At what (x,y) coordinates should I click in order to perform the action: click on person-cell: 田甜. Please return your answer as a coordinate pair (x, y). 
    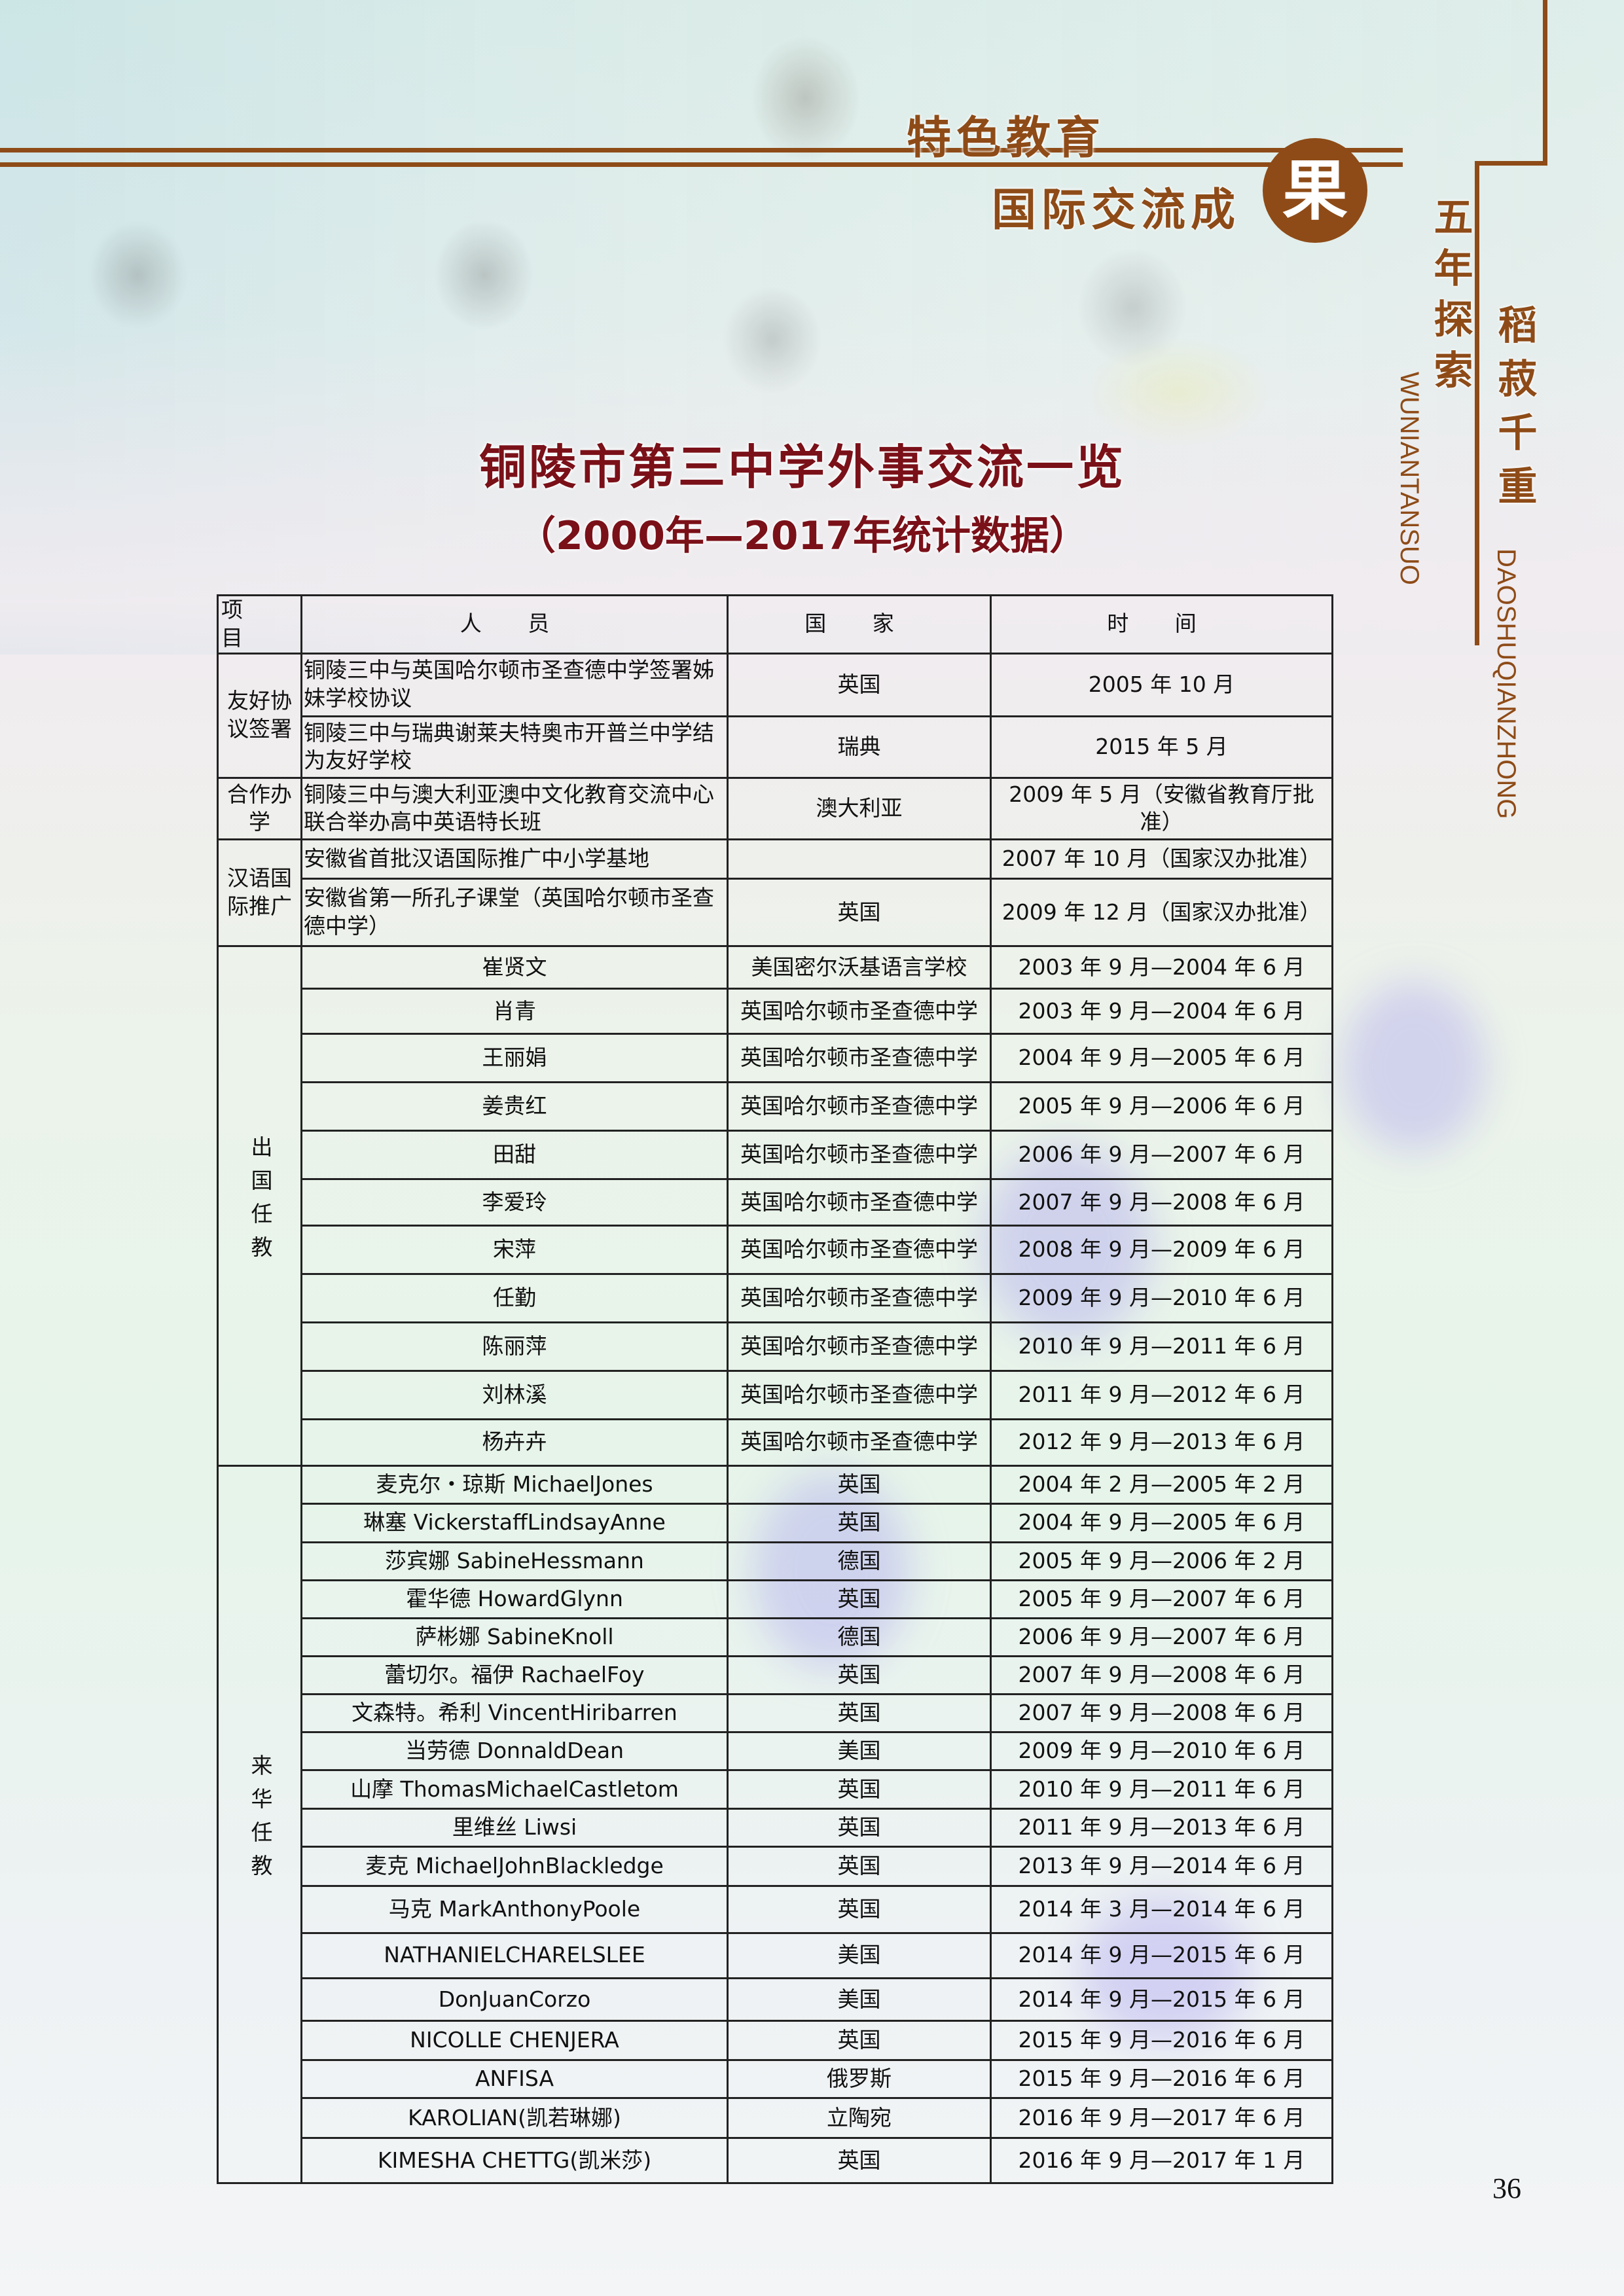
    Looking at the image, I should click on (514, 1154).